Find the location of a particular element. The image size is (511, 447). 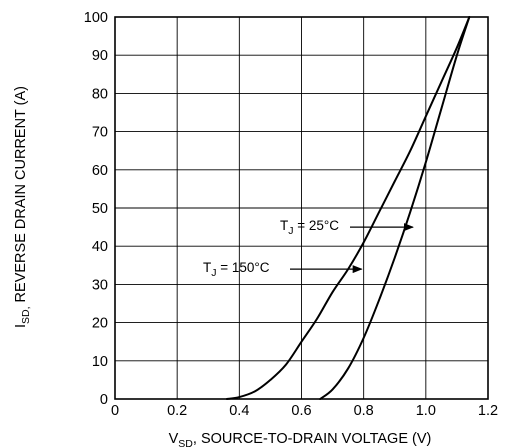

annotations: TJ = 25°CTJ = 150°C is located at coordinates (308, 248).